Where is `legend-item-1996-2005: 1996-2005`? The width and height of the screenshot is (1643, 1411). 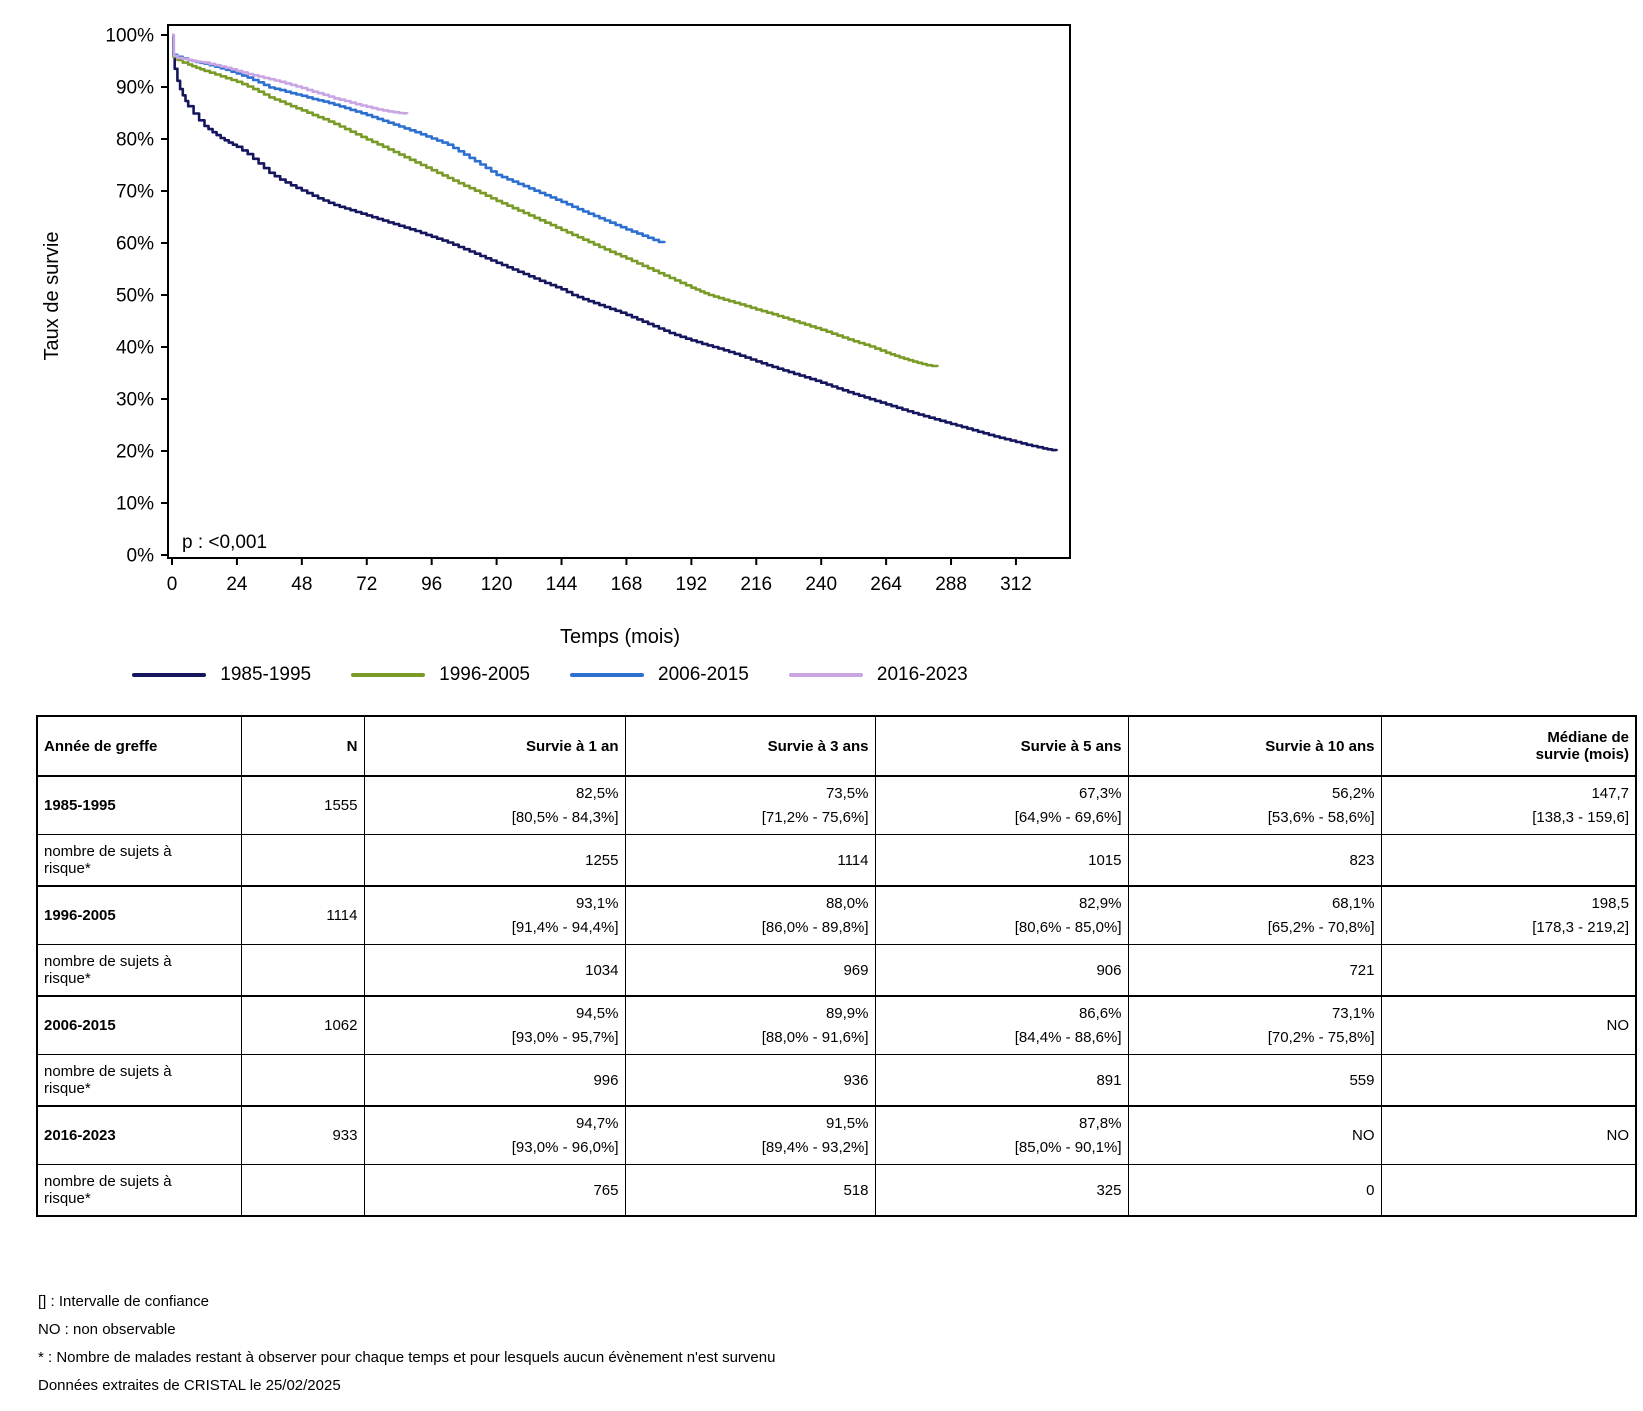
legend-item-1996-2005: 1996-2005 is located at coordinates (440, 675).